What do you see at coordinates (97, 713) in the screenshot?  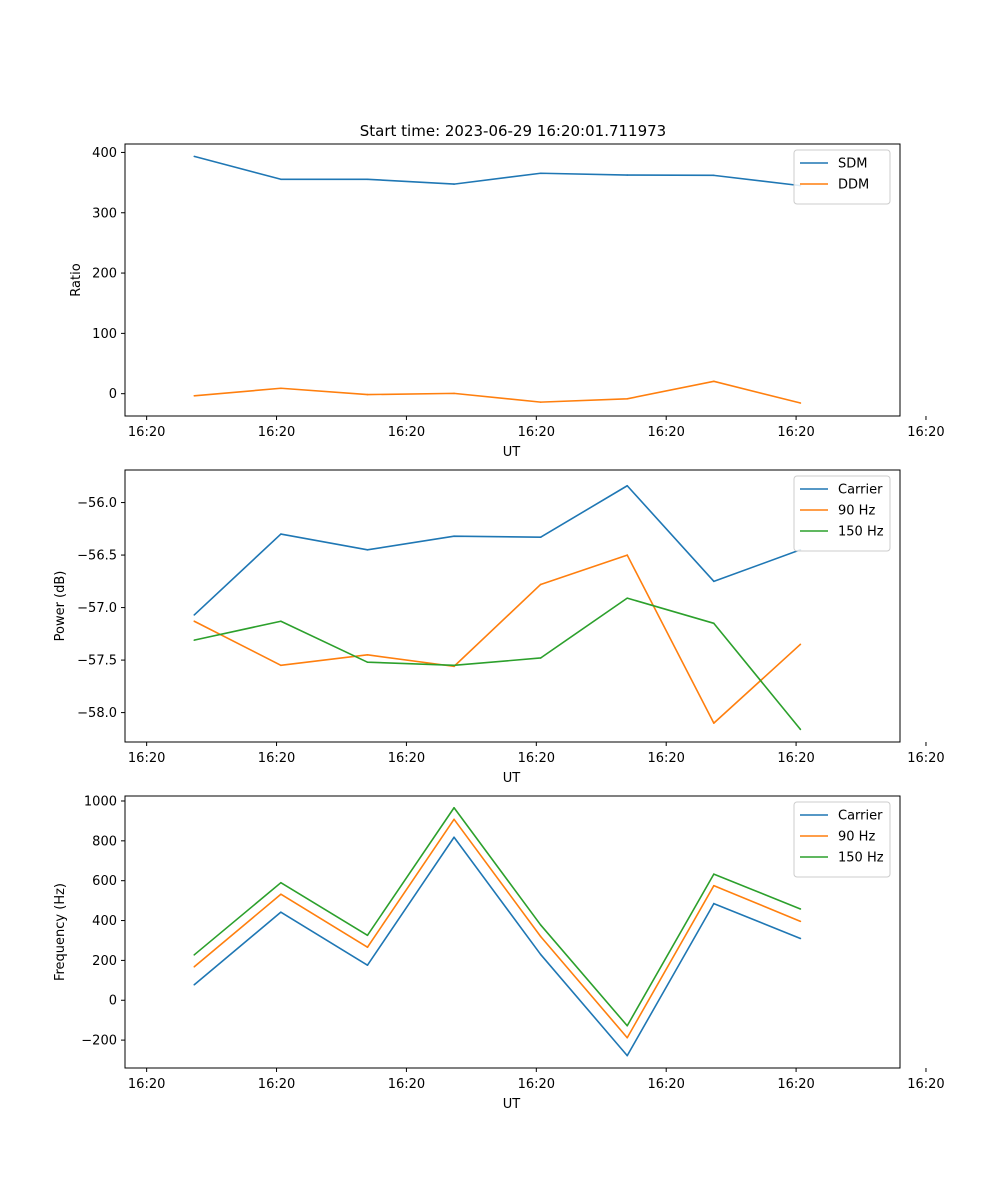 I see `chart-2-y-tick-label: −58.0` at bounding box center [97, 713].